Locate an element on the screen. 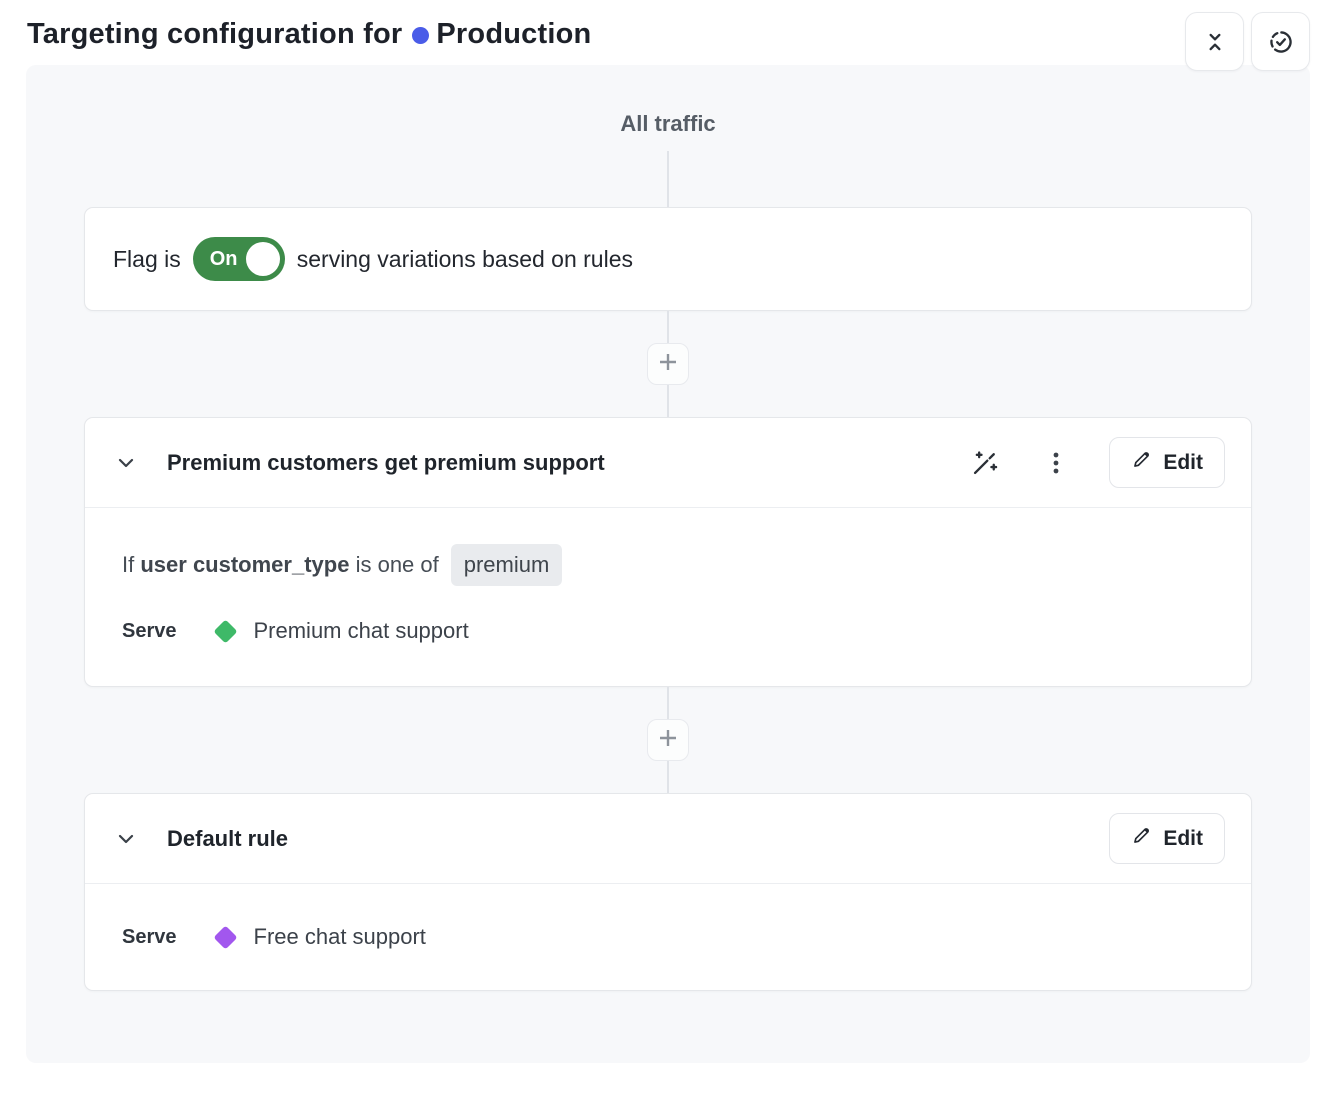  collapse-all-button is located at coordinates (1214, 41).